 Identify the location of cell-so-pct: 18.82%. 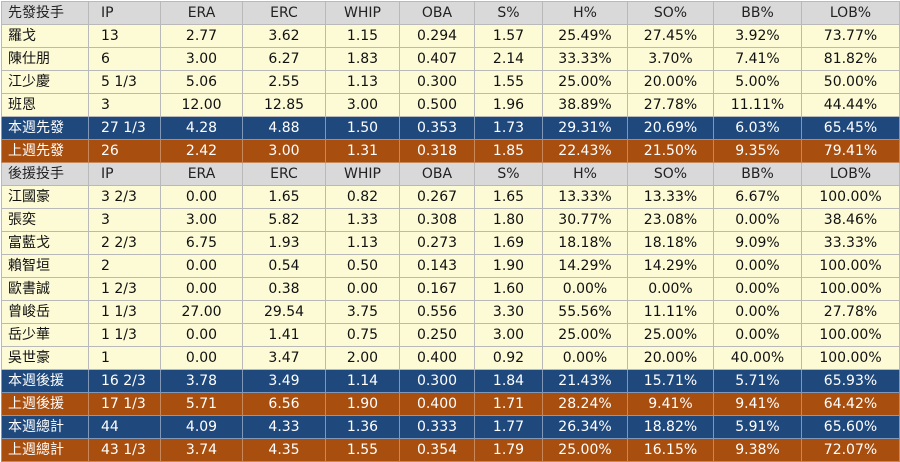
(670, 427).